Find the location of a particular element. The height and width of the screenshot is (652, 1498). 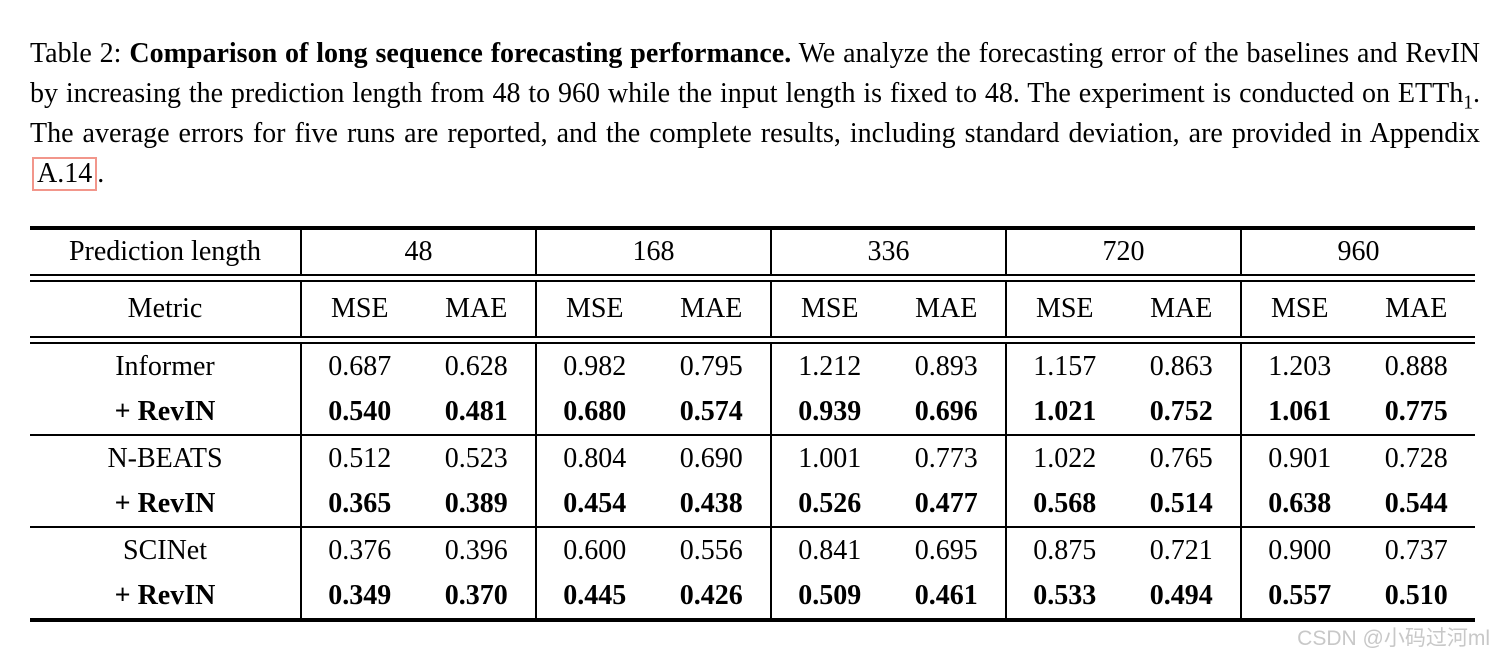

cell-value: 0.752 is located at coordinates (1181, 411).